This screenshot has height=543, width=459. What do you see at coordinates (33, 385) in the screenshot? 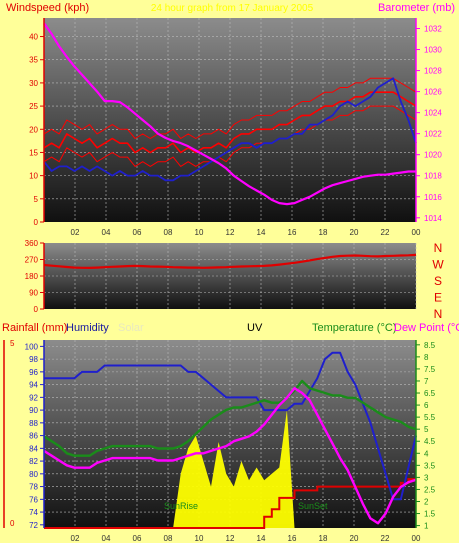
I see `humidity-tick-label: 94` at bounding box center [33, 385].